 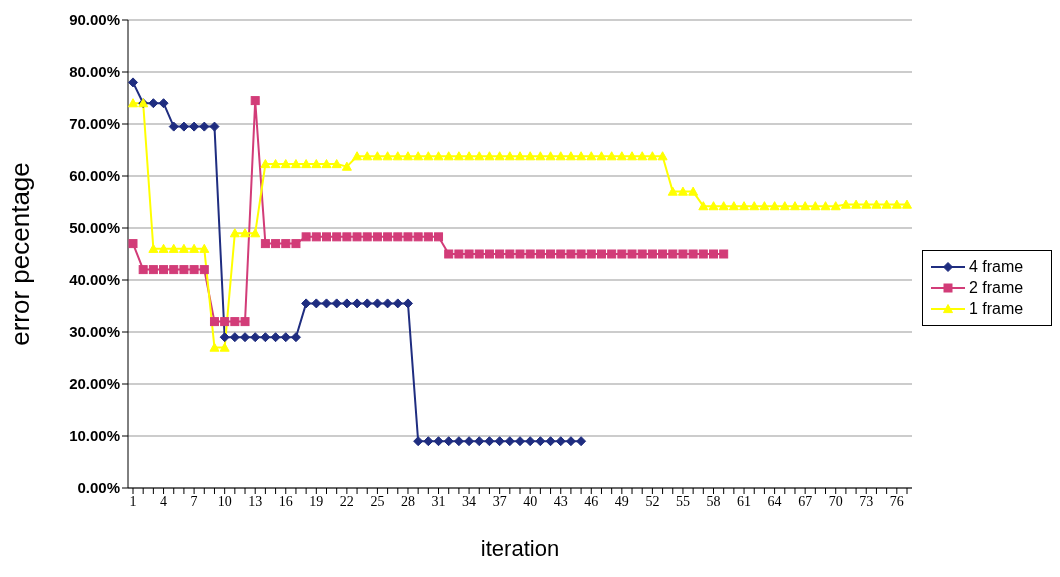 I want to click on y-tick-label: 10.00%, so click(x=94, y=436).